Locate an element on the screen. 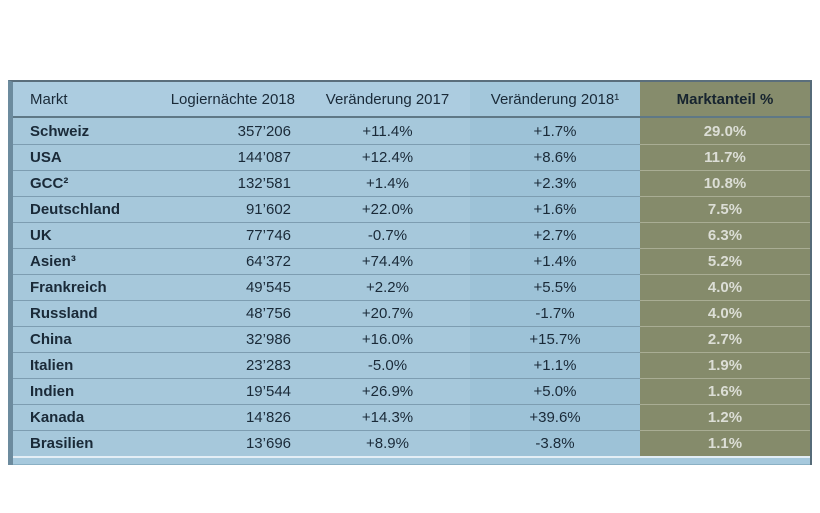  change-2017-cell: +14.3% is located at coordinates (387, 417).